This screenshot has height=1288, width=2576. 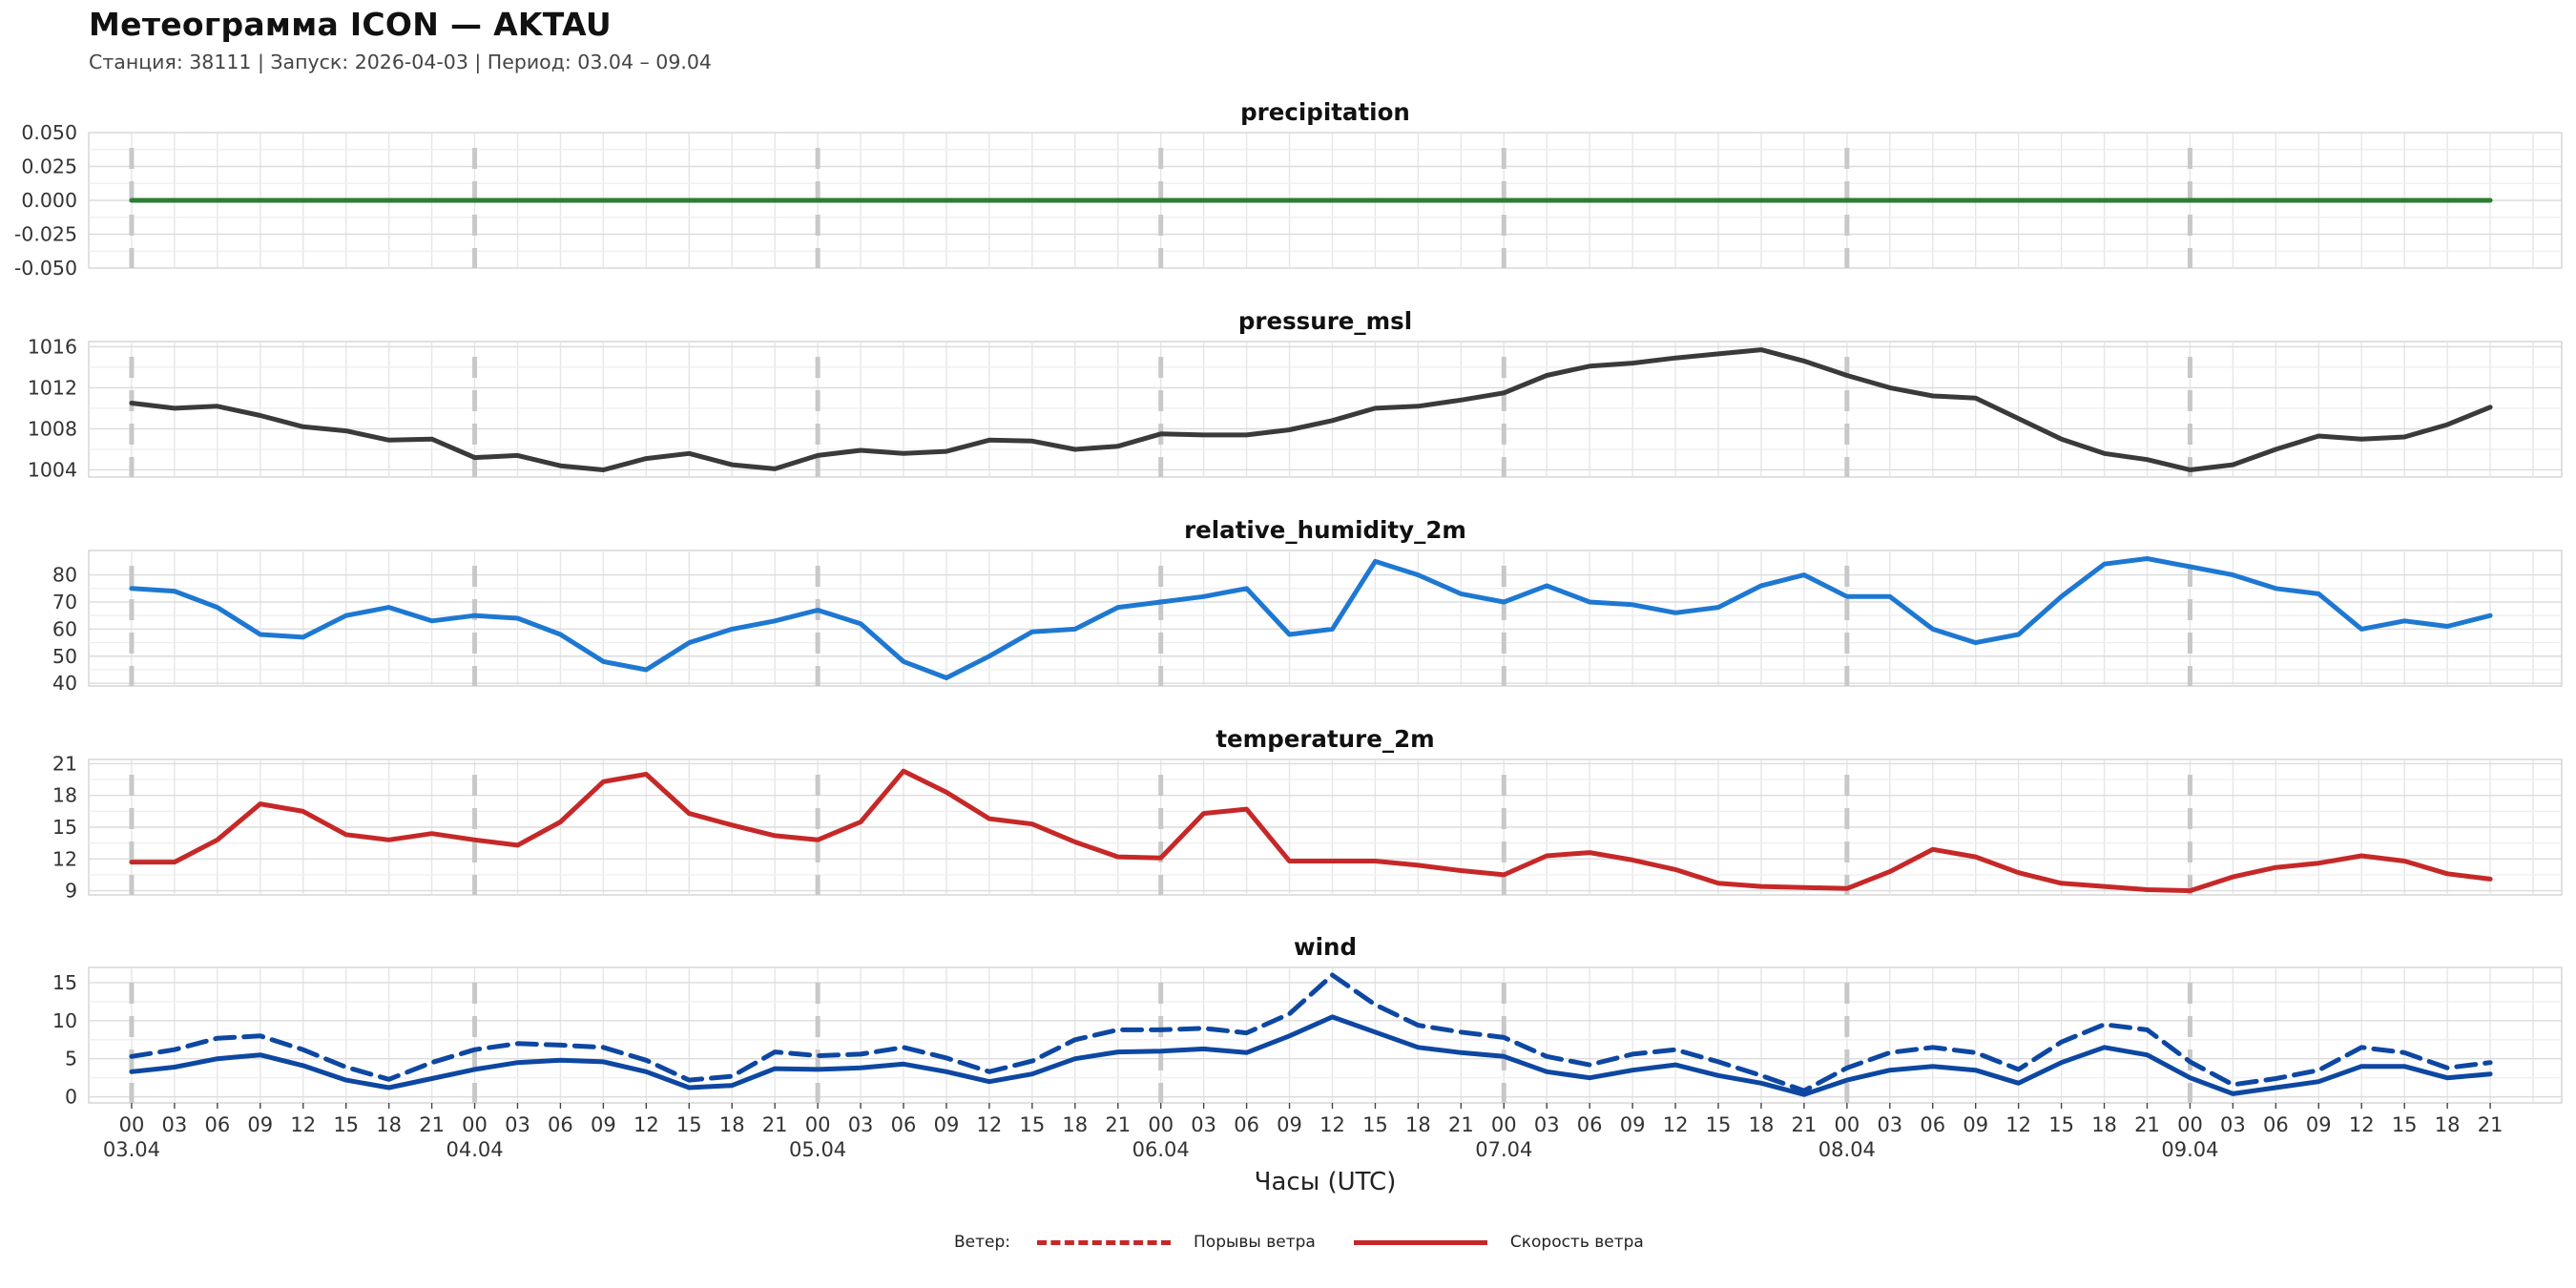 I want to click on y-tick-label: 0.000, so click(x=49, y=200).